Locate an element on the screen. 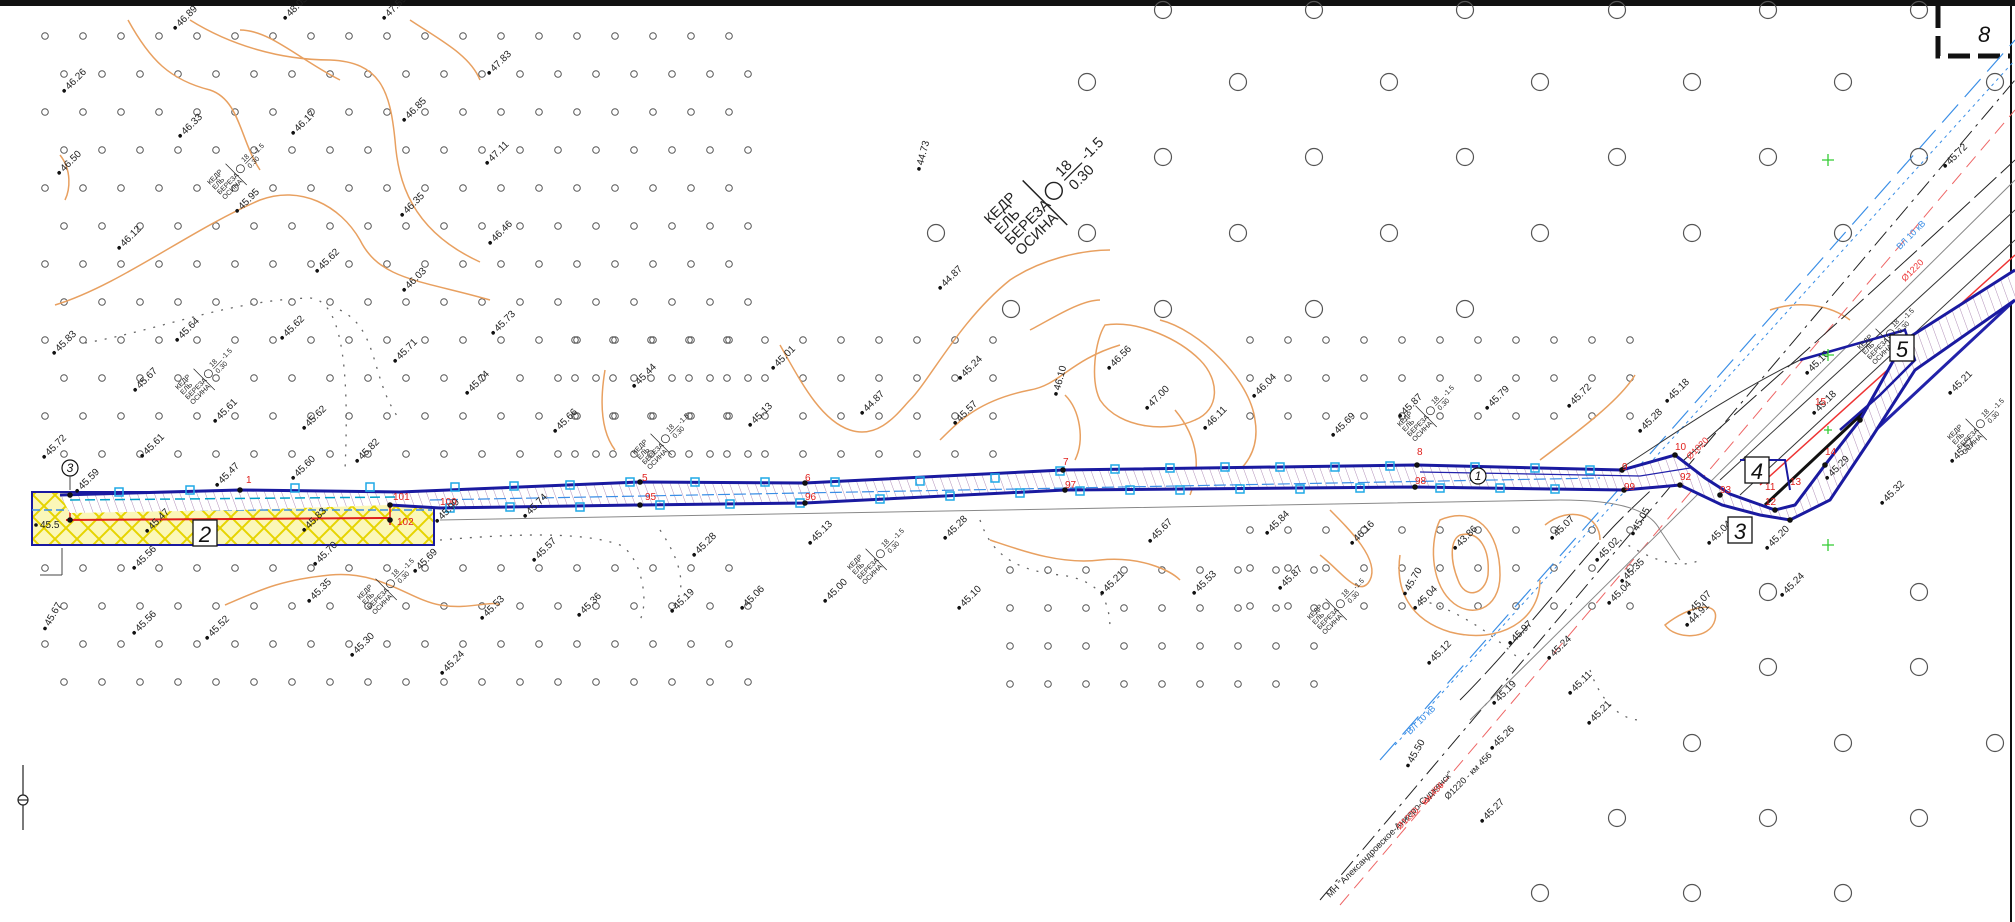 The height and width of the screenshot is (922, 2015). elevation-label: 45.10 is located at coordinates (971, 596).